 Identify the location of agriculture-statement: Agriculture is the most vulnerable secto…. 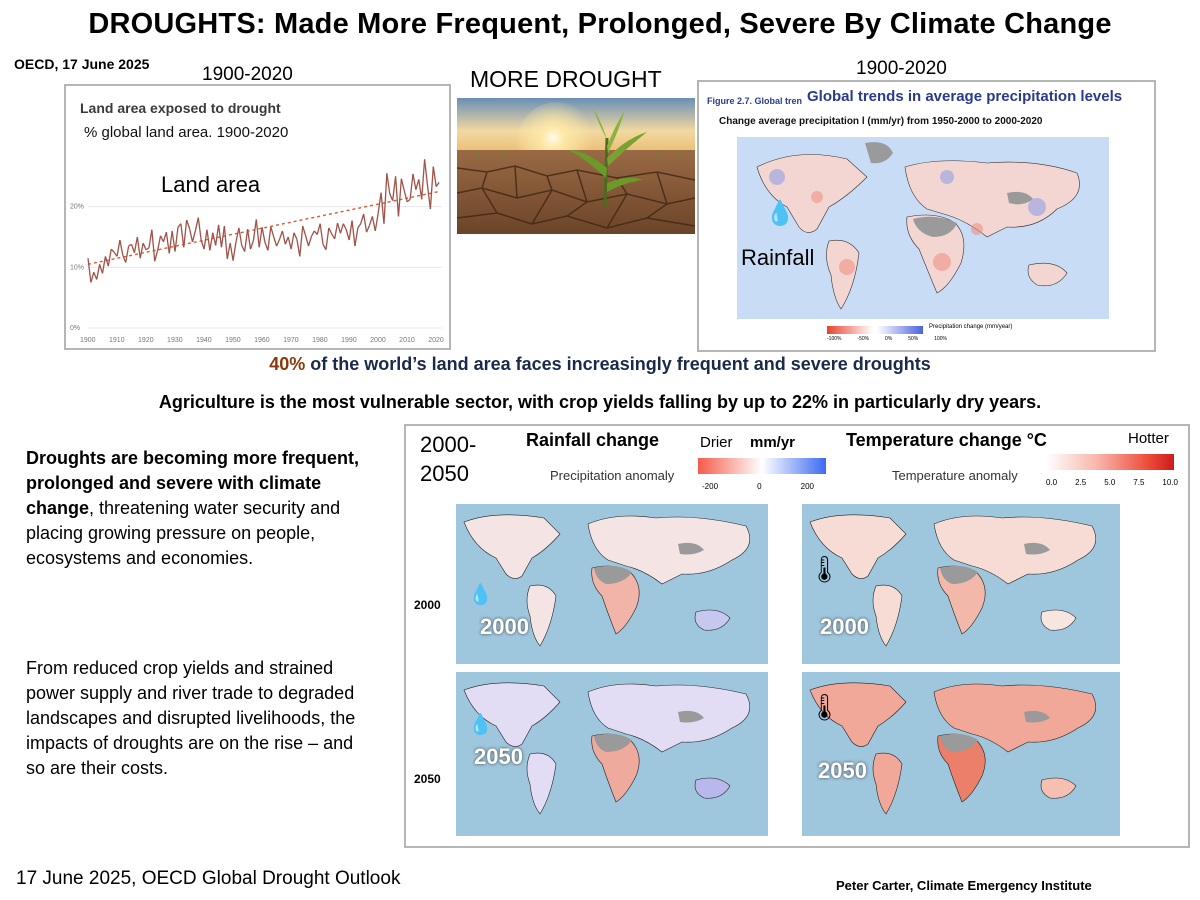
(600, 402).